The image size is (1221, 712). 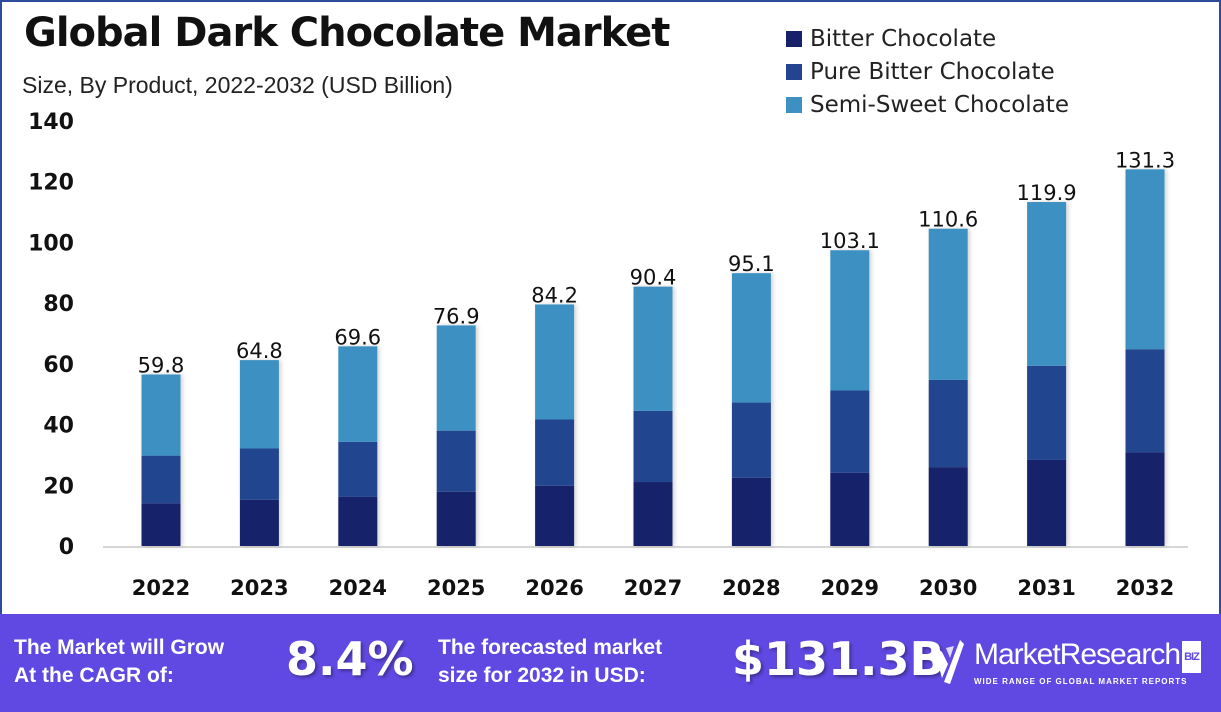 I want to click on logo-tagline: WIDE RANGE OF GLOBAL MARKET REPORTS, so click(x=1081, y=681).